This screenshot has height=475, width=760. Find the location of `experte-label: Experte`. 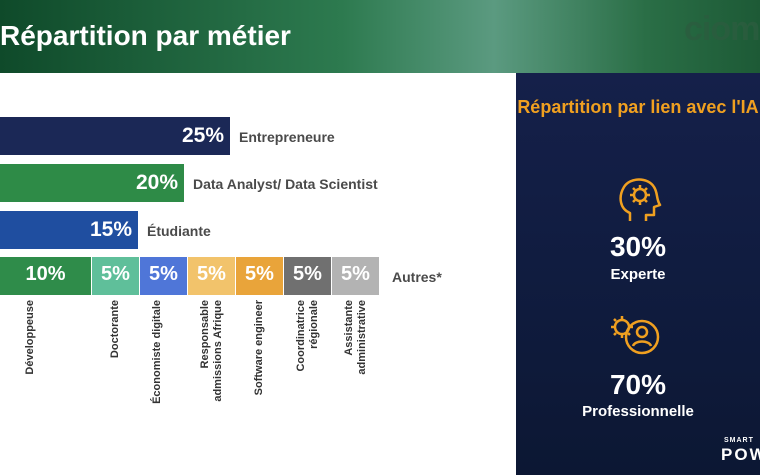

experte-label: Experte is located at coordinates (638, 274).